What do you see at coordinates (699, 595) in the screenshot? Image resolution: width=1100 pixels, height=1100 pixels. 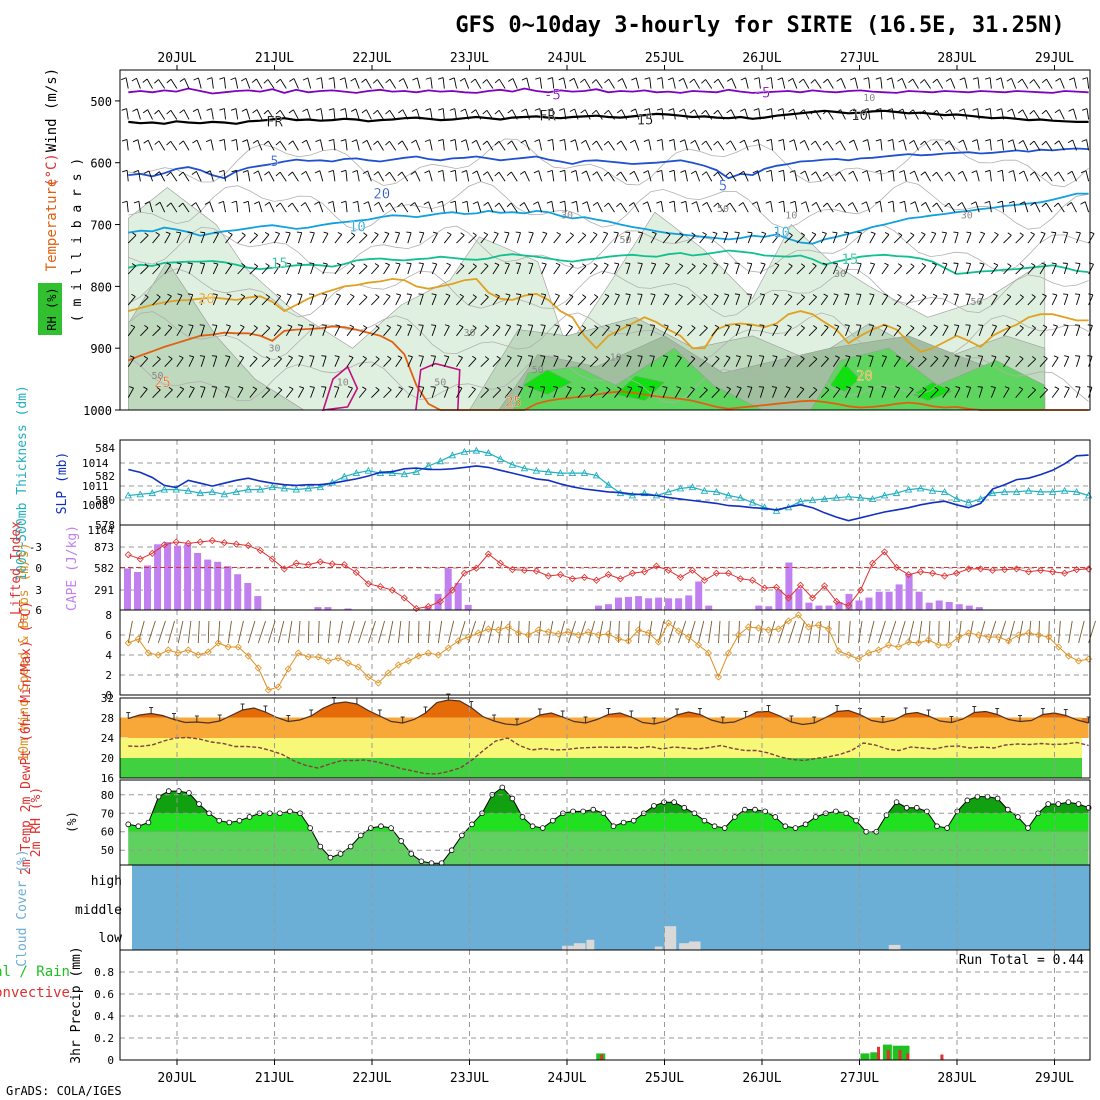 I see `cape-bar` at bounding box center [699, 595].